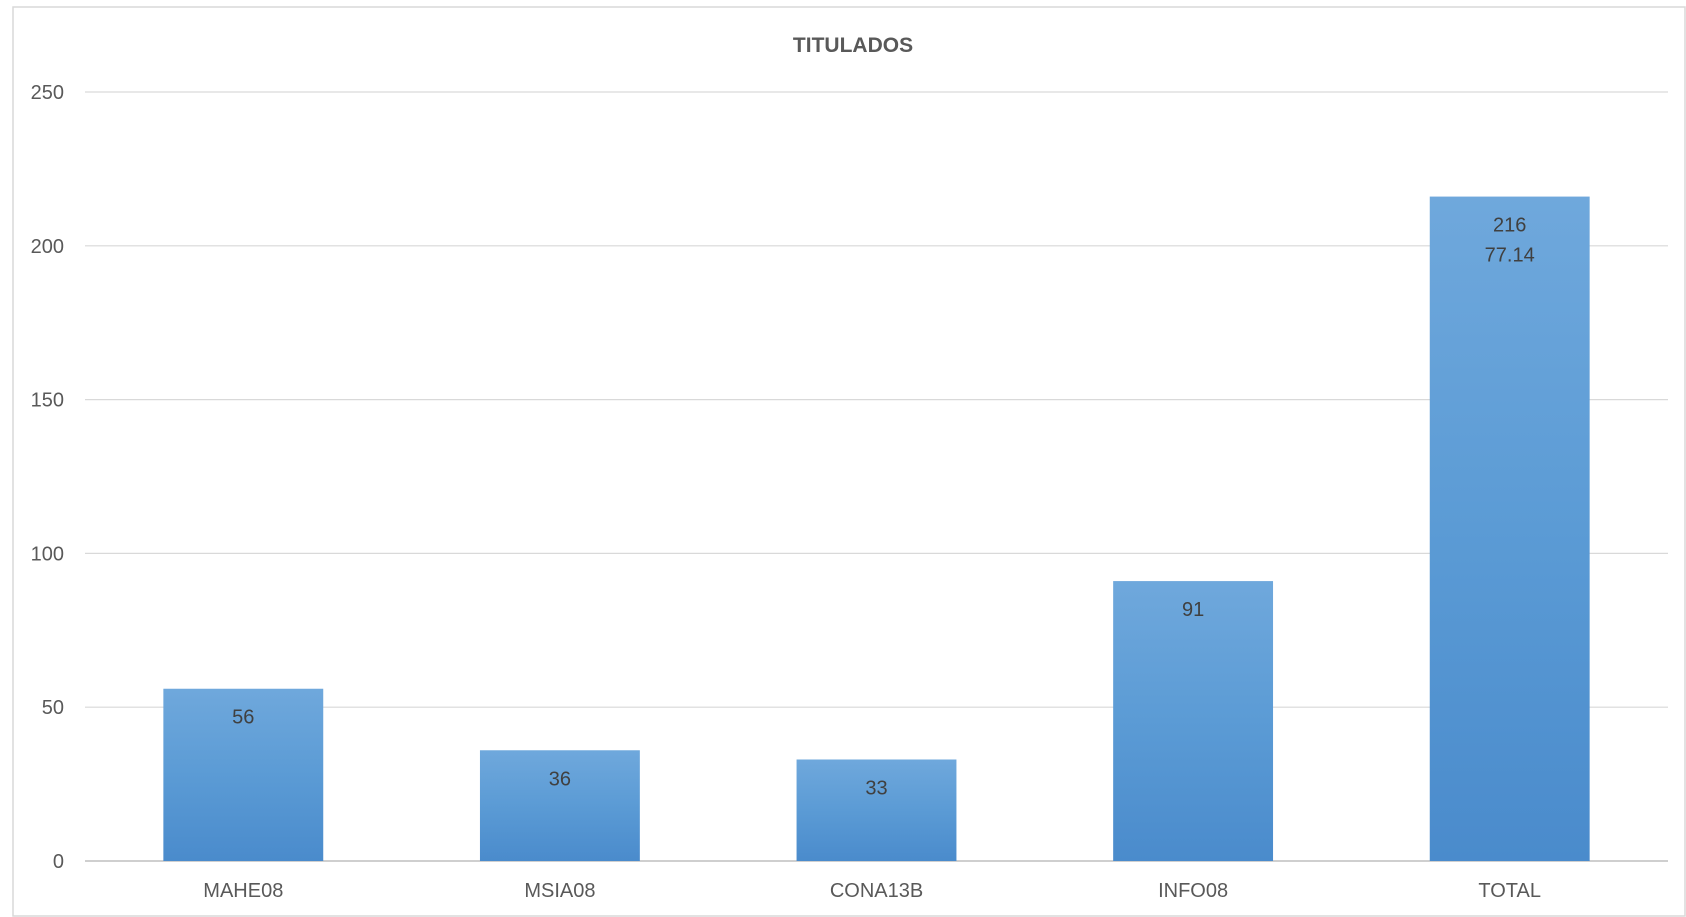 This screenshot has height=917, width=1686. Describe the element at coordinates (53, 708) in the screenshot. I see `y-tick-label: 50` at that location.